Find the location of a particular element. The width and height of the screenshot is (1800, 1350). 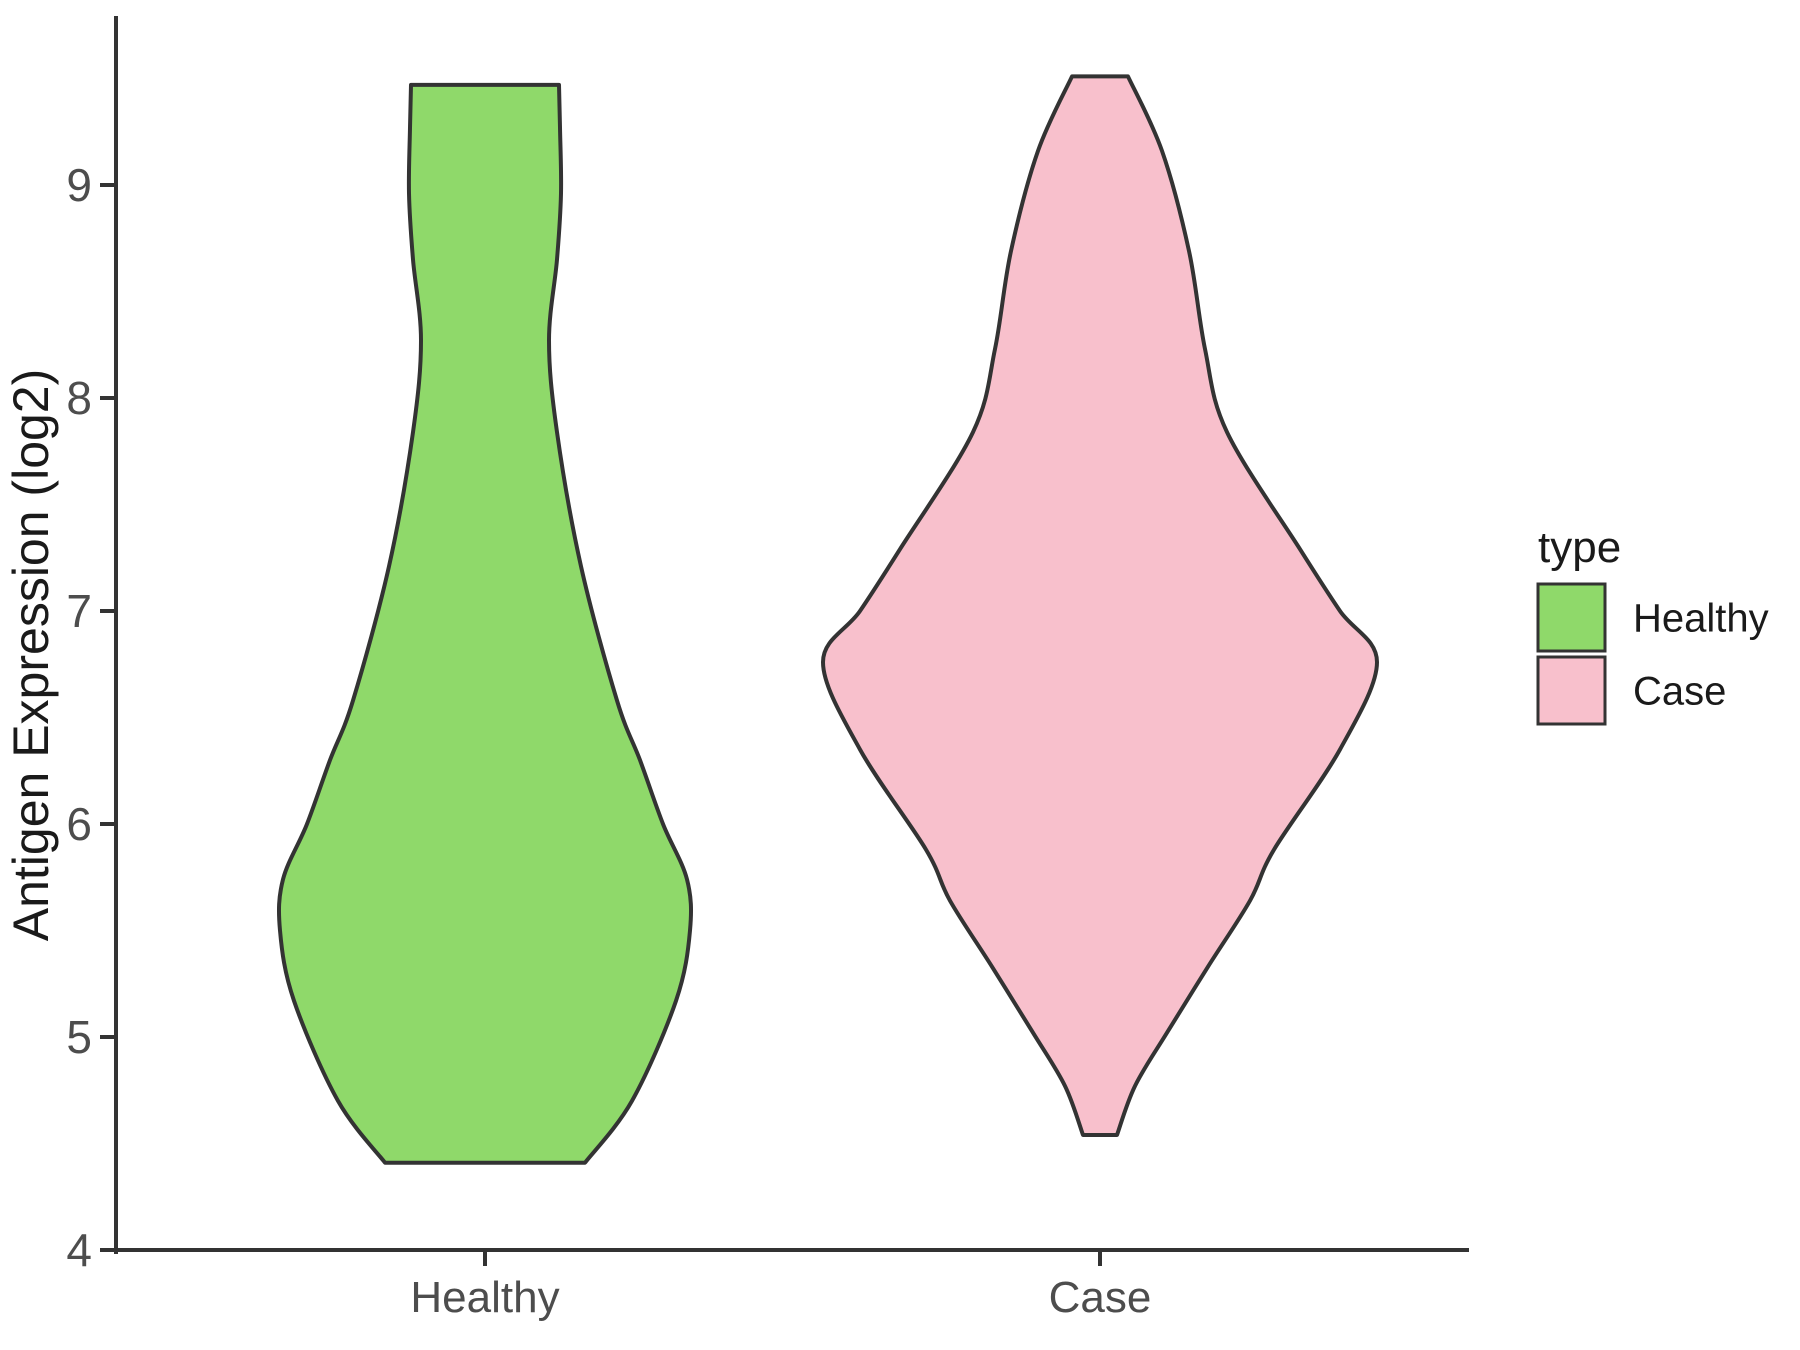

legend-label-healthy: Healthy is located at coordinates (1701, 619).